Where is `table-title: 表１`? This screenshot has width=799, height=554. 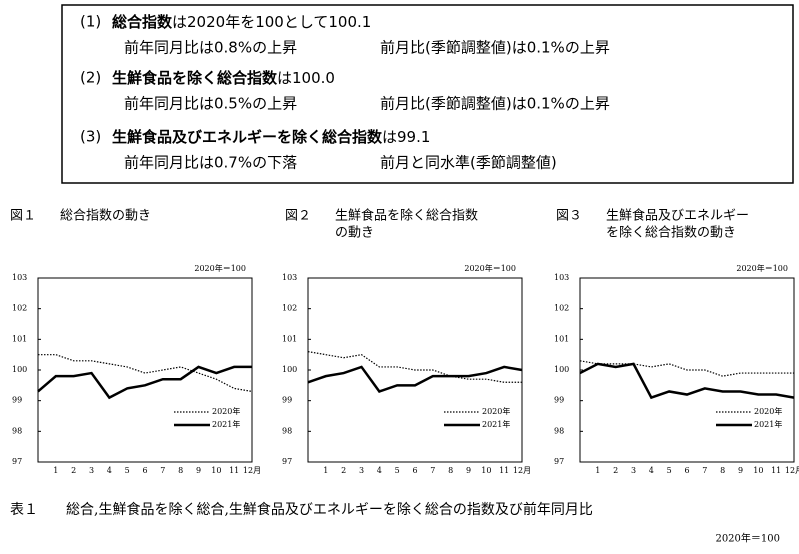
table-title: 表１ is located at coordinates (24, 510).